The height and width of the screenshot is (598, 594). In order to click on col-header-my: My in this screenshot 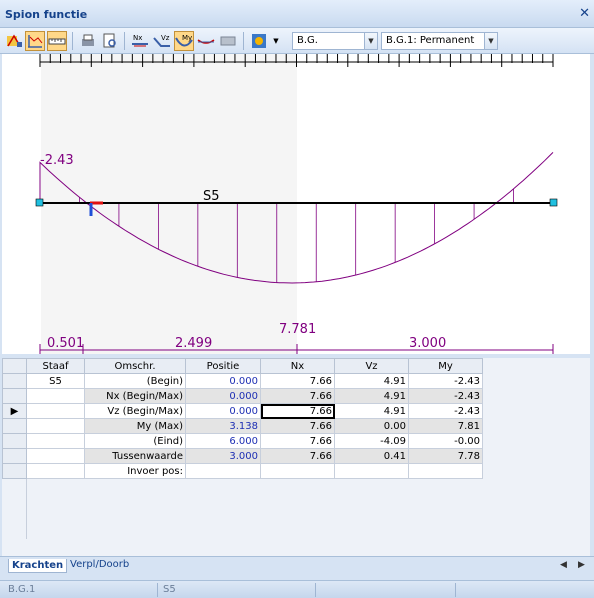, I will do `click(445, 366)`.